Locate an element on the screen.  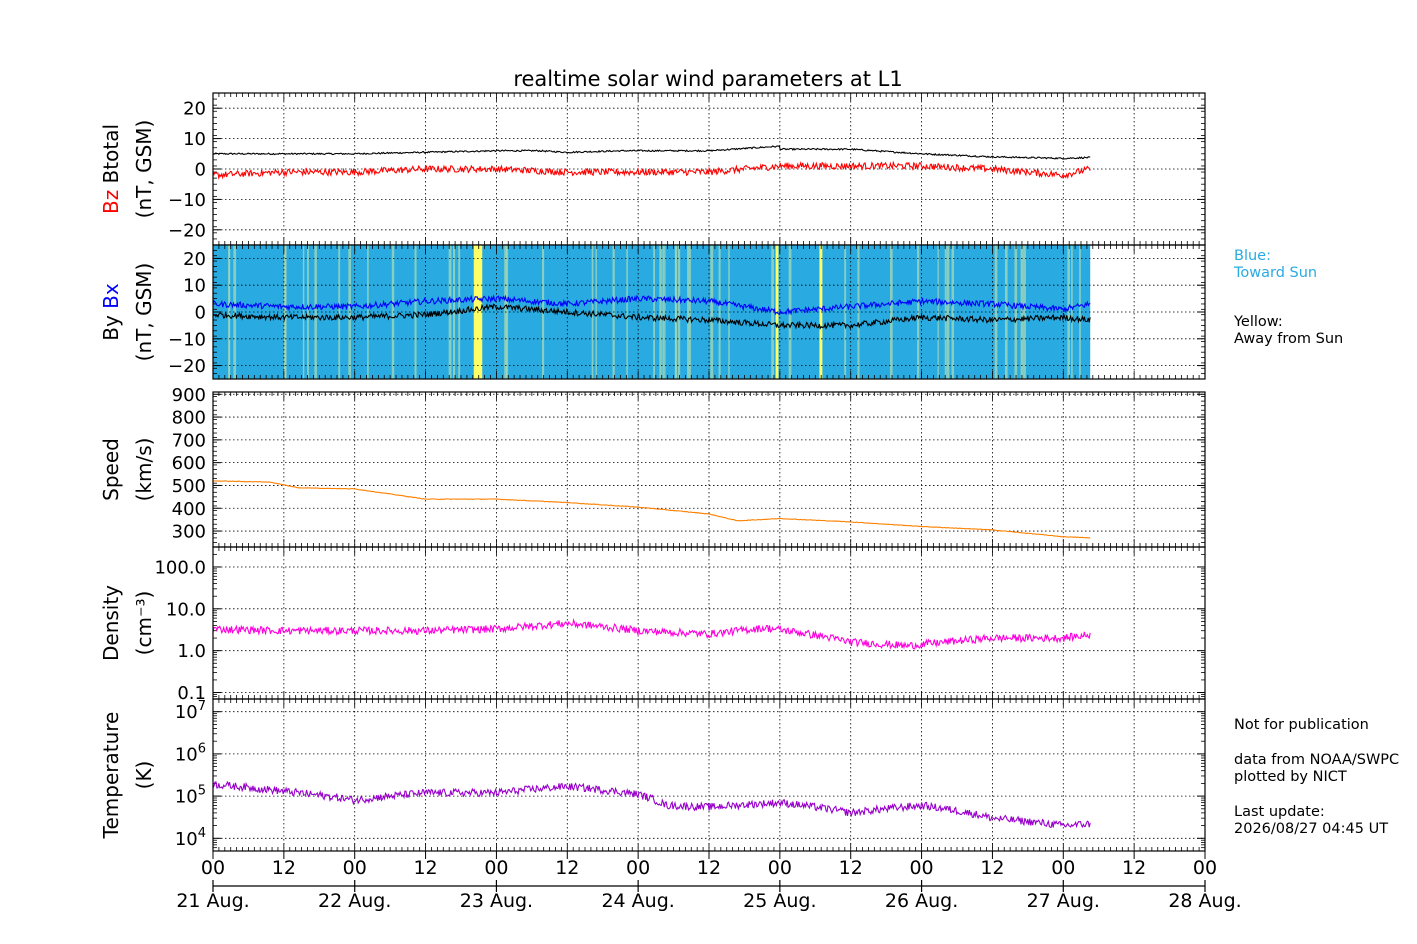
toward-sun-background is located at coordinates (652, 312).